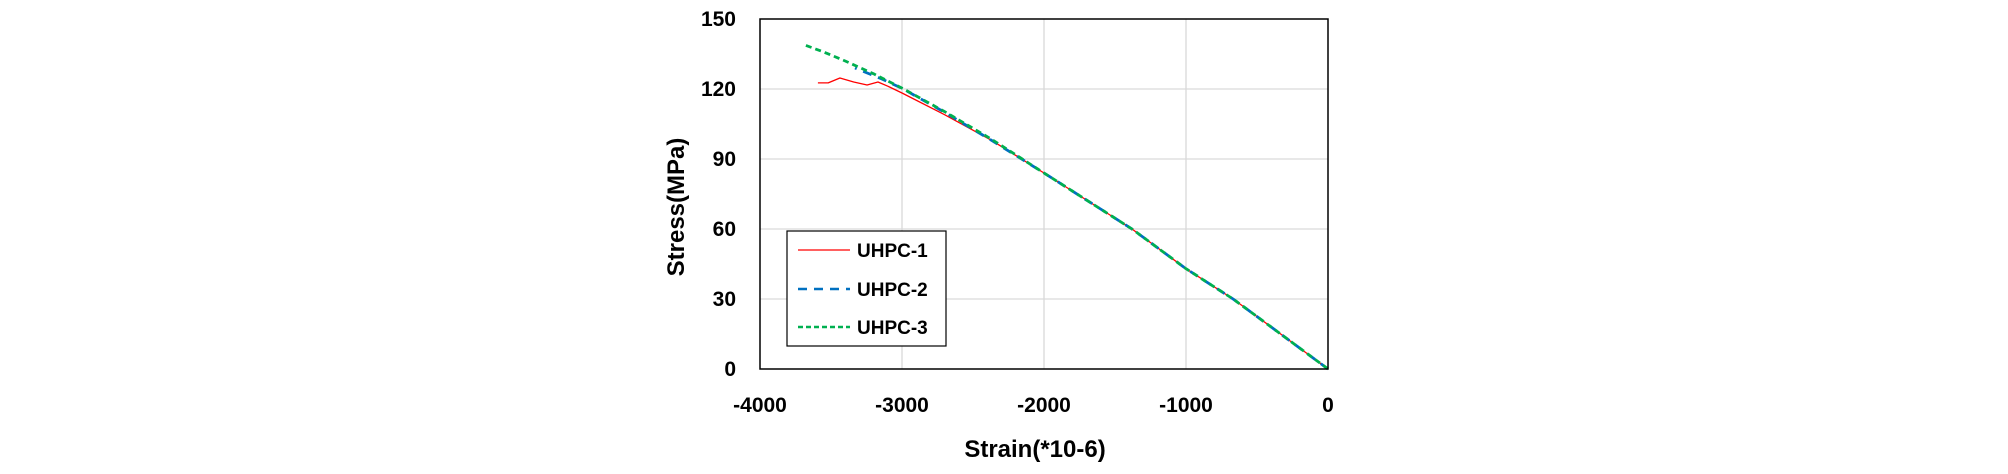  Describe the element at coordinates (724, 299) in the screenshot. I see `y-tick-label: 30` at that location.